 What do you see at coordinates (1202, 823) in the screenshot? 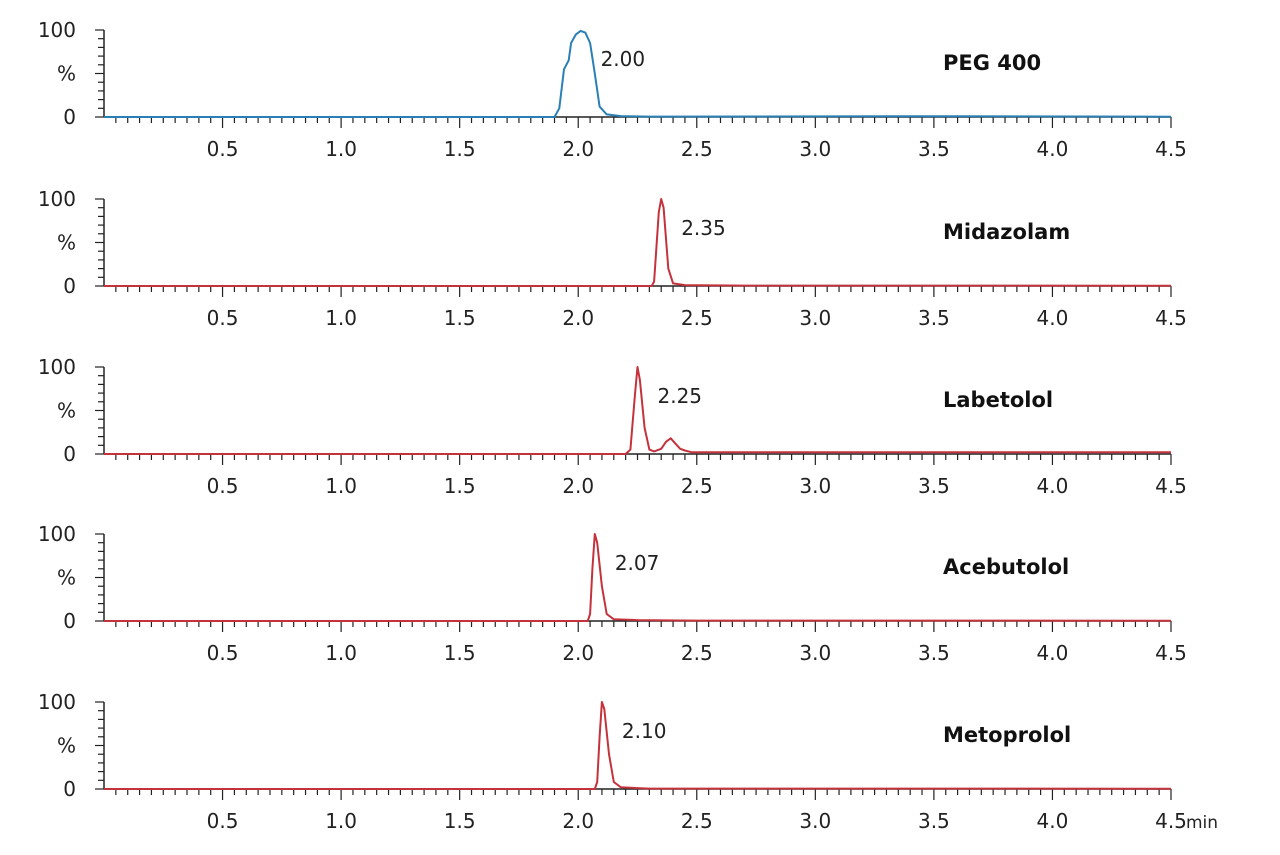
I see `x-unit-label: min` at bounding box center [1202, 823].